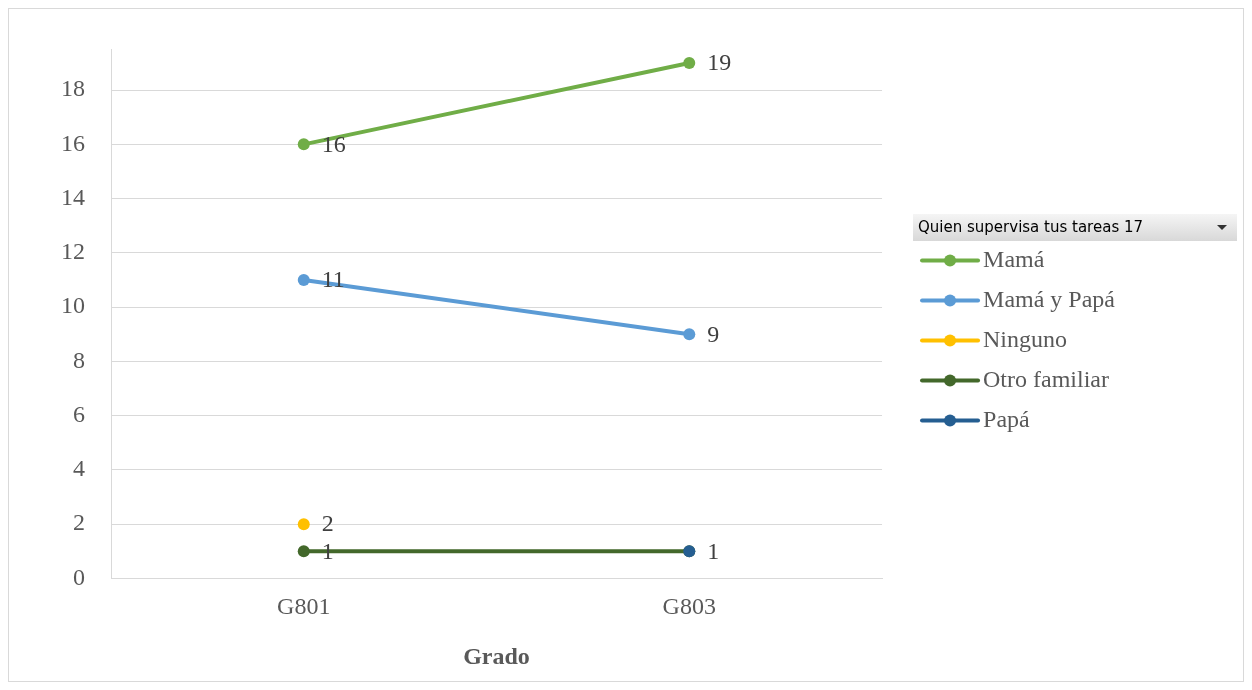 Image resolution: width=1252 pixels, height=690 pixels. I want to click on y-tick-label: 8, so click(79, 359).